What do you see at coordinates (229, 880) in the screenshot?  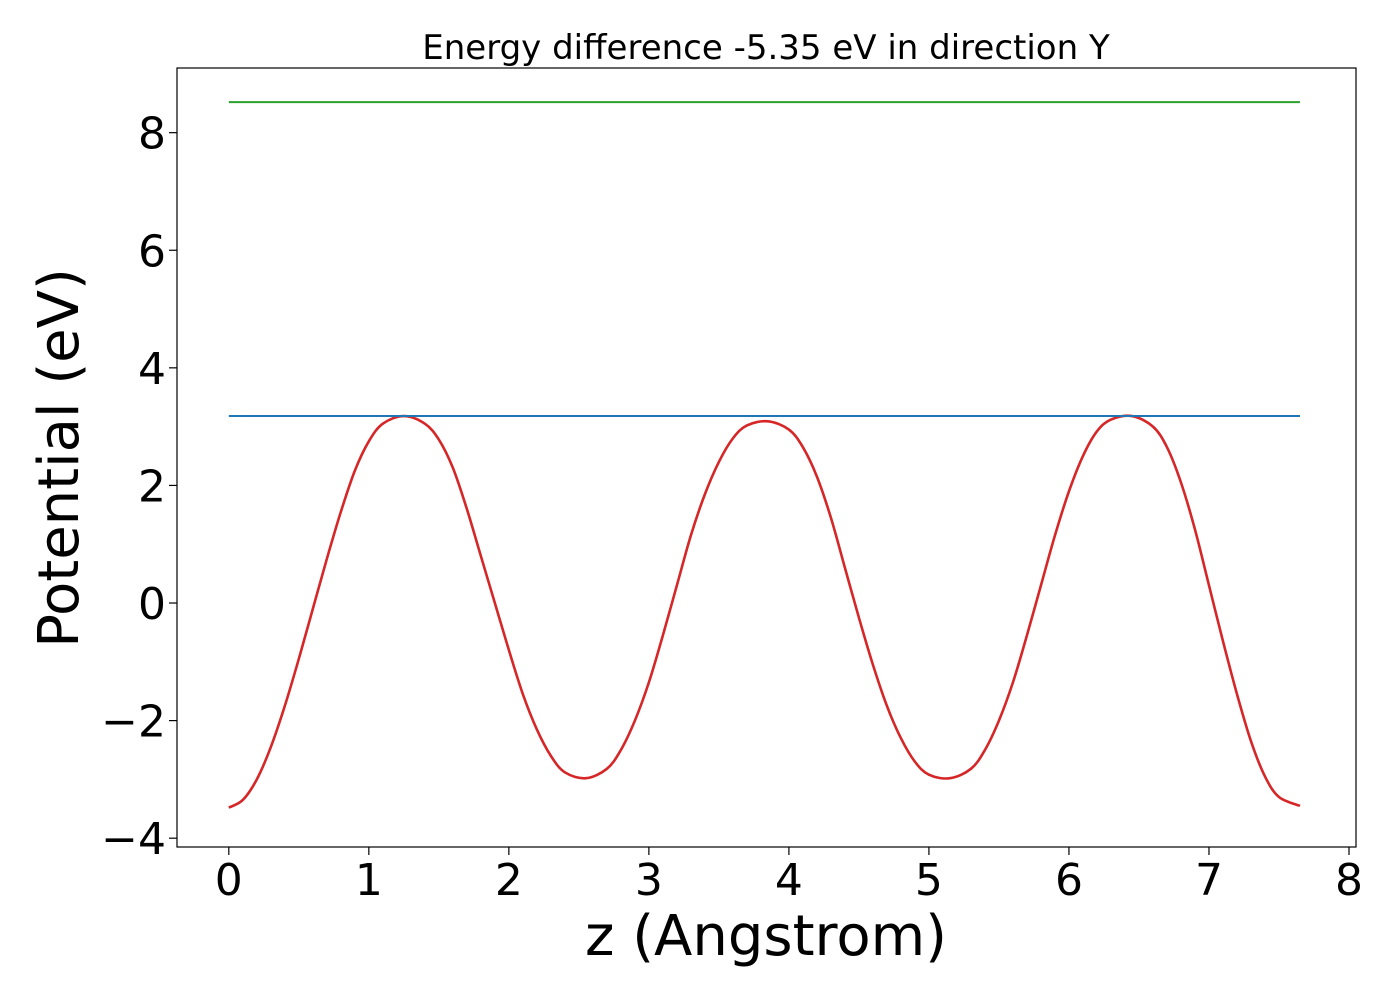 I see `x-tick-label: 0` at bounding box center [229, 880].